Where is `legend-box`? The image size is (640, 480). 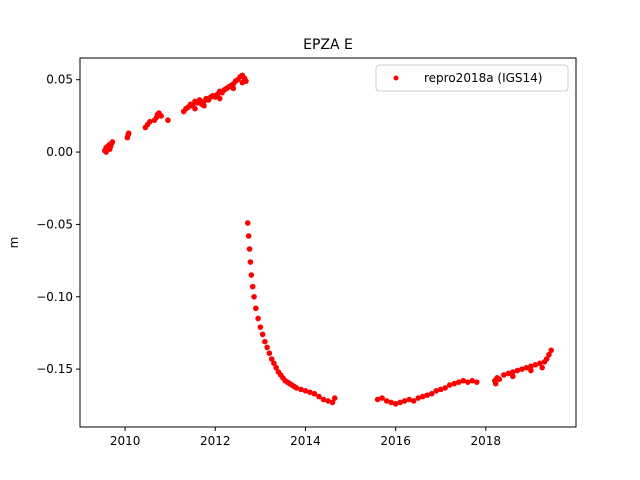 legend-box is located at coordinates (472, 78).